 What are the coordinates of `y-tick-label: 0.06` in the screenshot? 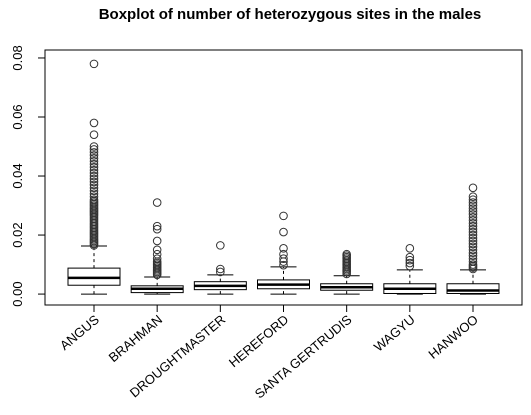 It's located at (17, 116).